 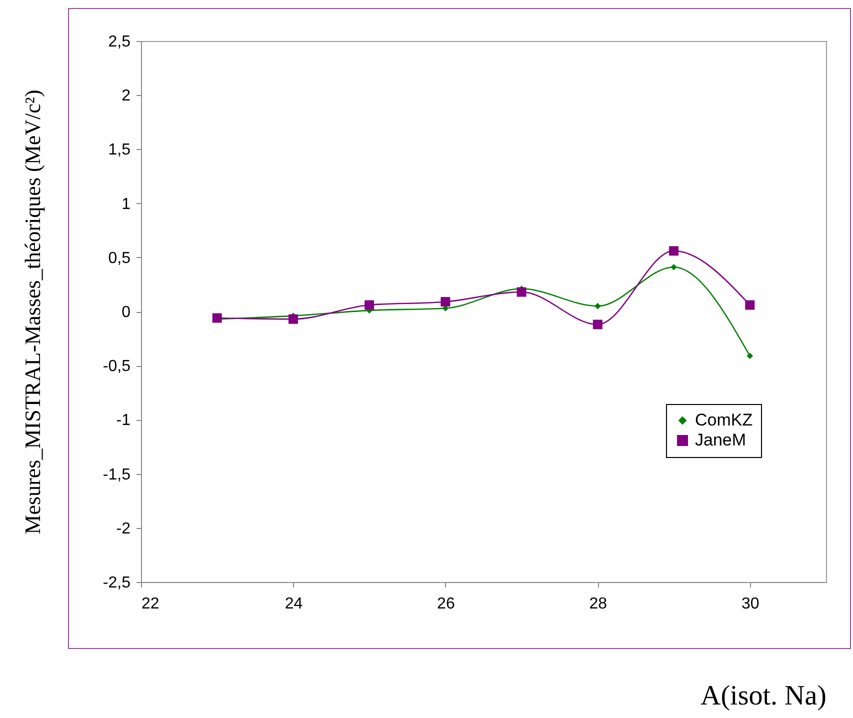 What do you see at coordinates (119, 42) in the screenshot?
I see `y-tick-label: 2,5` at bounding box center [119, 42].